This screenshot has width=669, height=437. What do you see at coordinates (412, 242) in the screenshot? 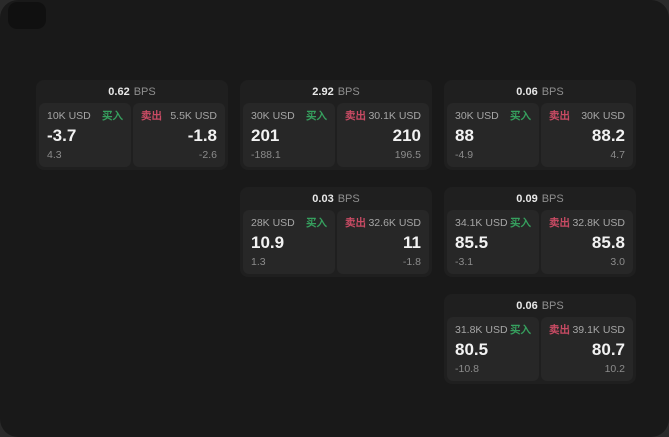
I see `sell-price: 11` at bounding box center [412, 242].